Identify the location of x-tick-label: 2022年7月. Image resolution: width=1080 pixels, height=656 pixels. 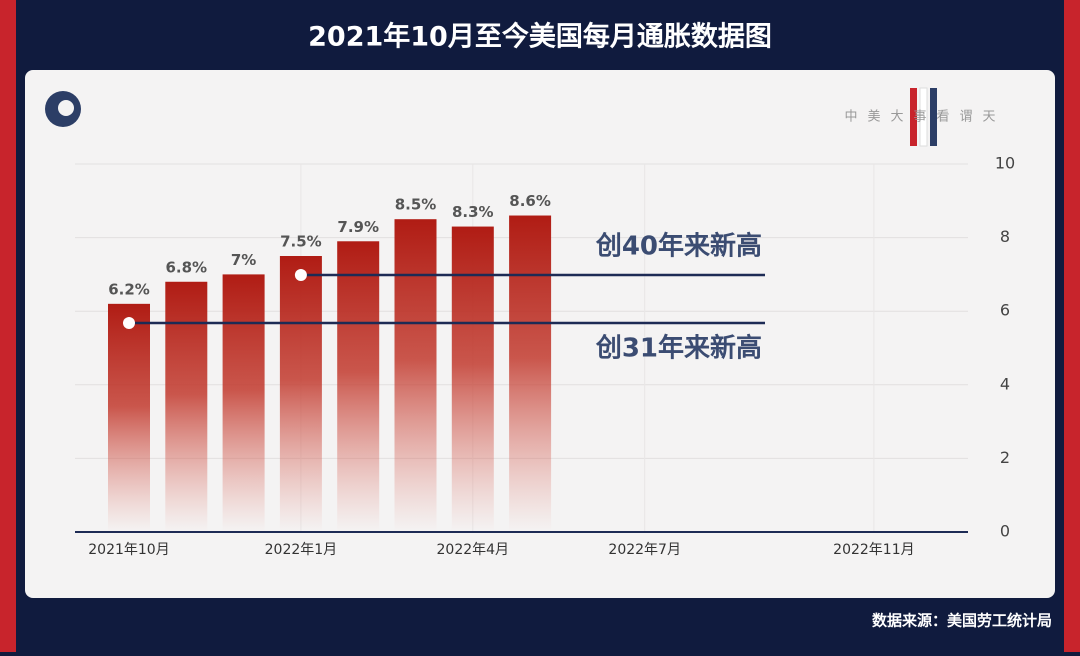
(644, 550).